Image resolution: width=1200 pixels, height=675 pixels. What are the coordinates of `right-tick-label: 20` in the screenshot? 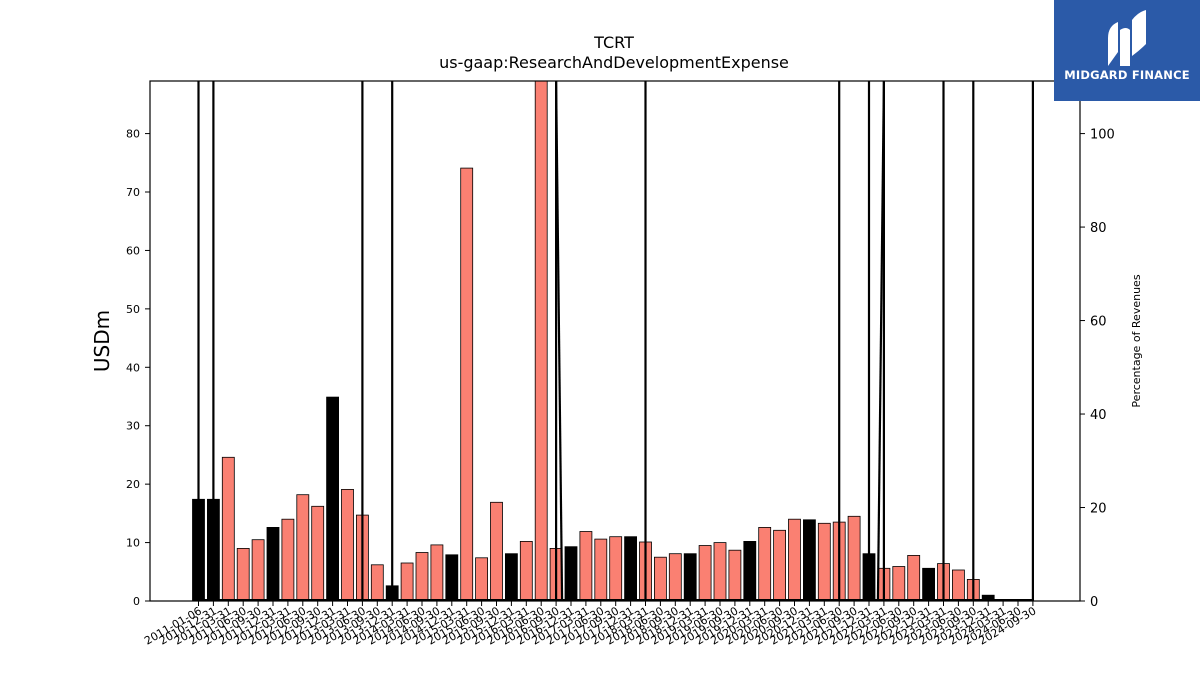 It's located at (1098, 509).